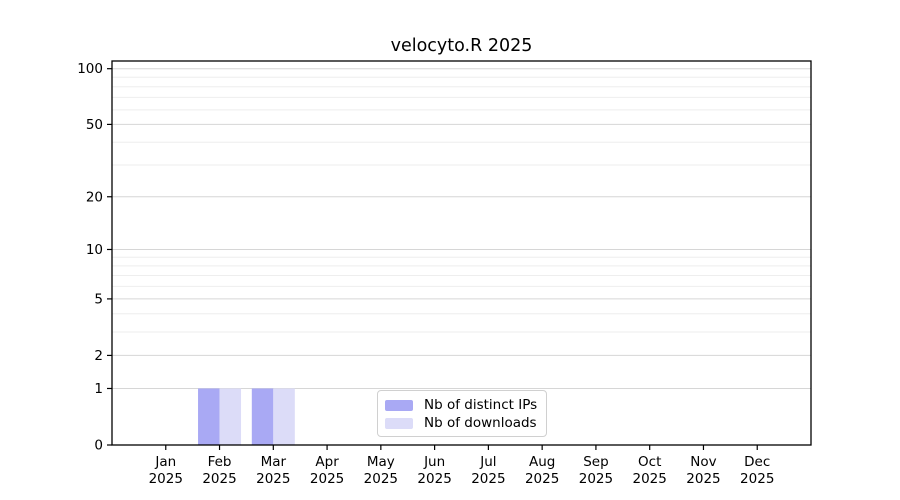  Describe the element at coordinates (596, 470) in the screenshot. I see `x-tick-label: Sep 2025` at that location.